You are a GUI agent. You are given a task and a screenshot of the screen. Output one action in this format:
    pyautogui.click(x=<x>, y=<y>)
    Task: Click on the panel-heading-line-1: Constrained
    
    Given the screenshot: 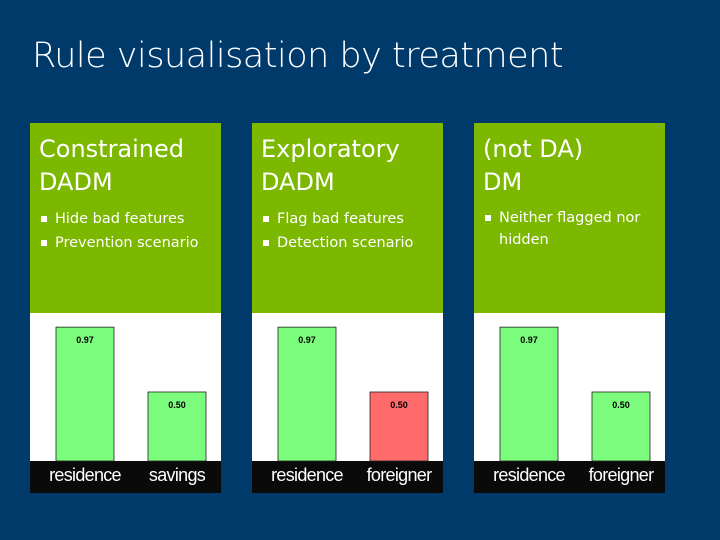 What is the action you would take?
    pyautogui.click(x=112, y=149)
    